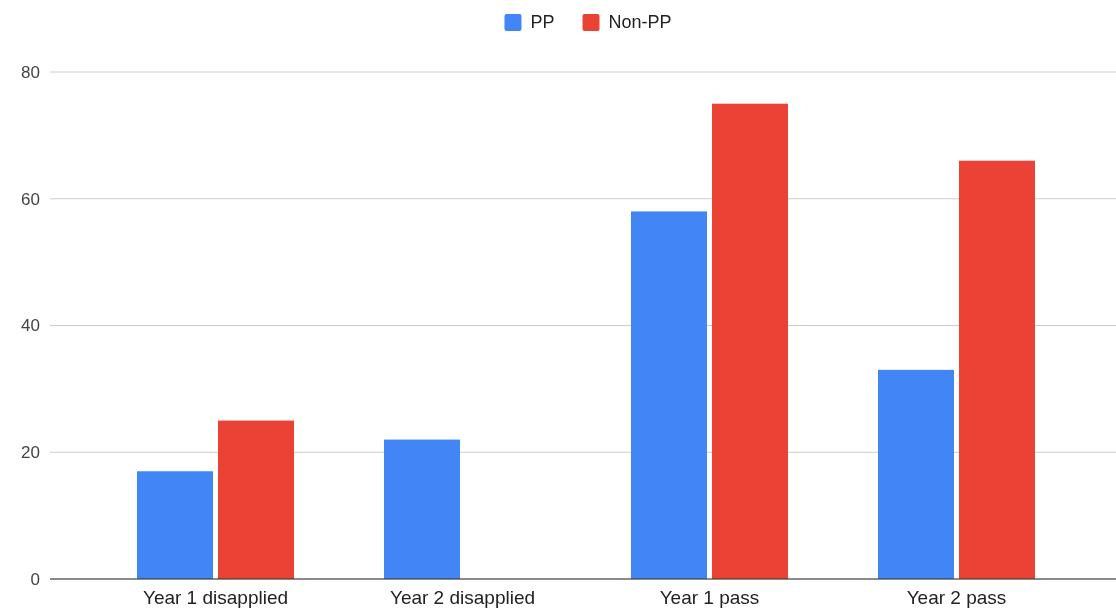  I want to click on x-tick-label: Year 1 pass, so click(709, 598).